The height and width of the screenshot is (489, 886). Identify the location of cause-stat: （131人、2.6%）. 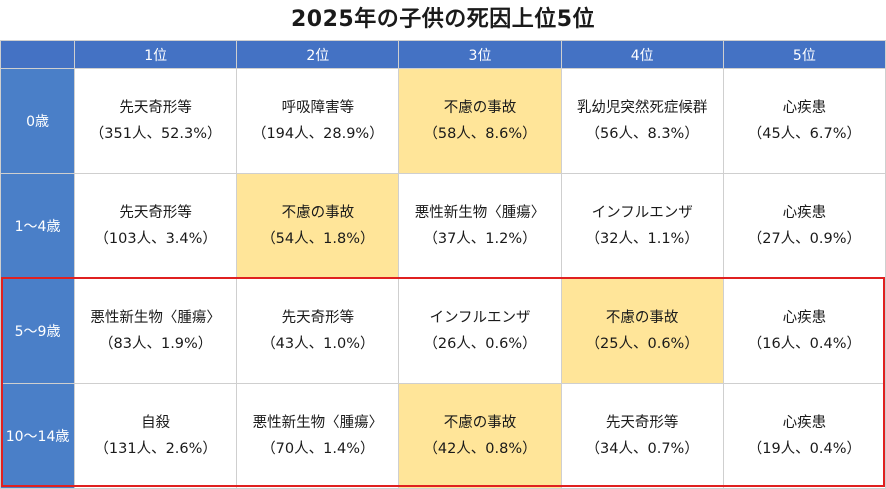
(155, 449).